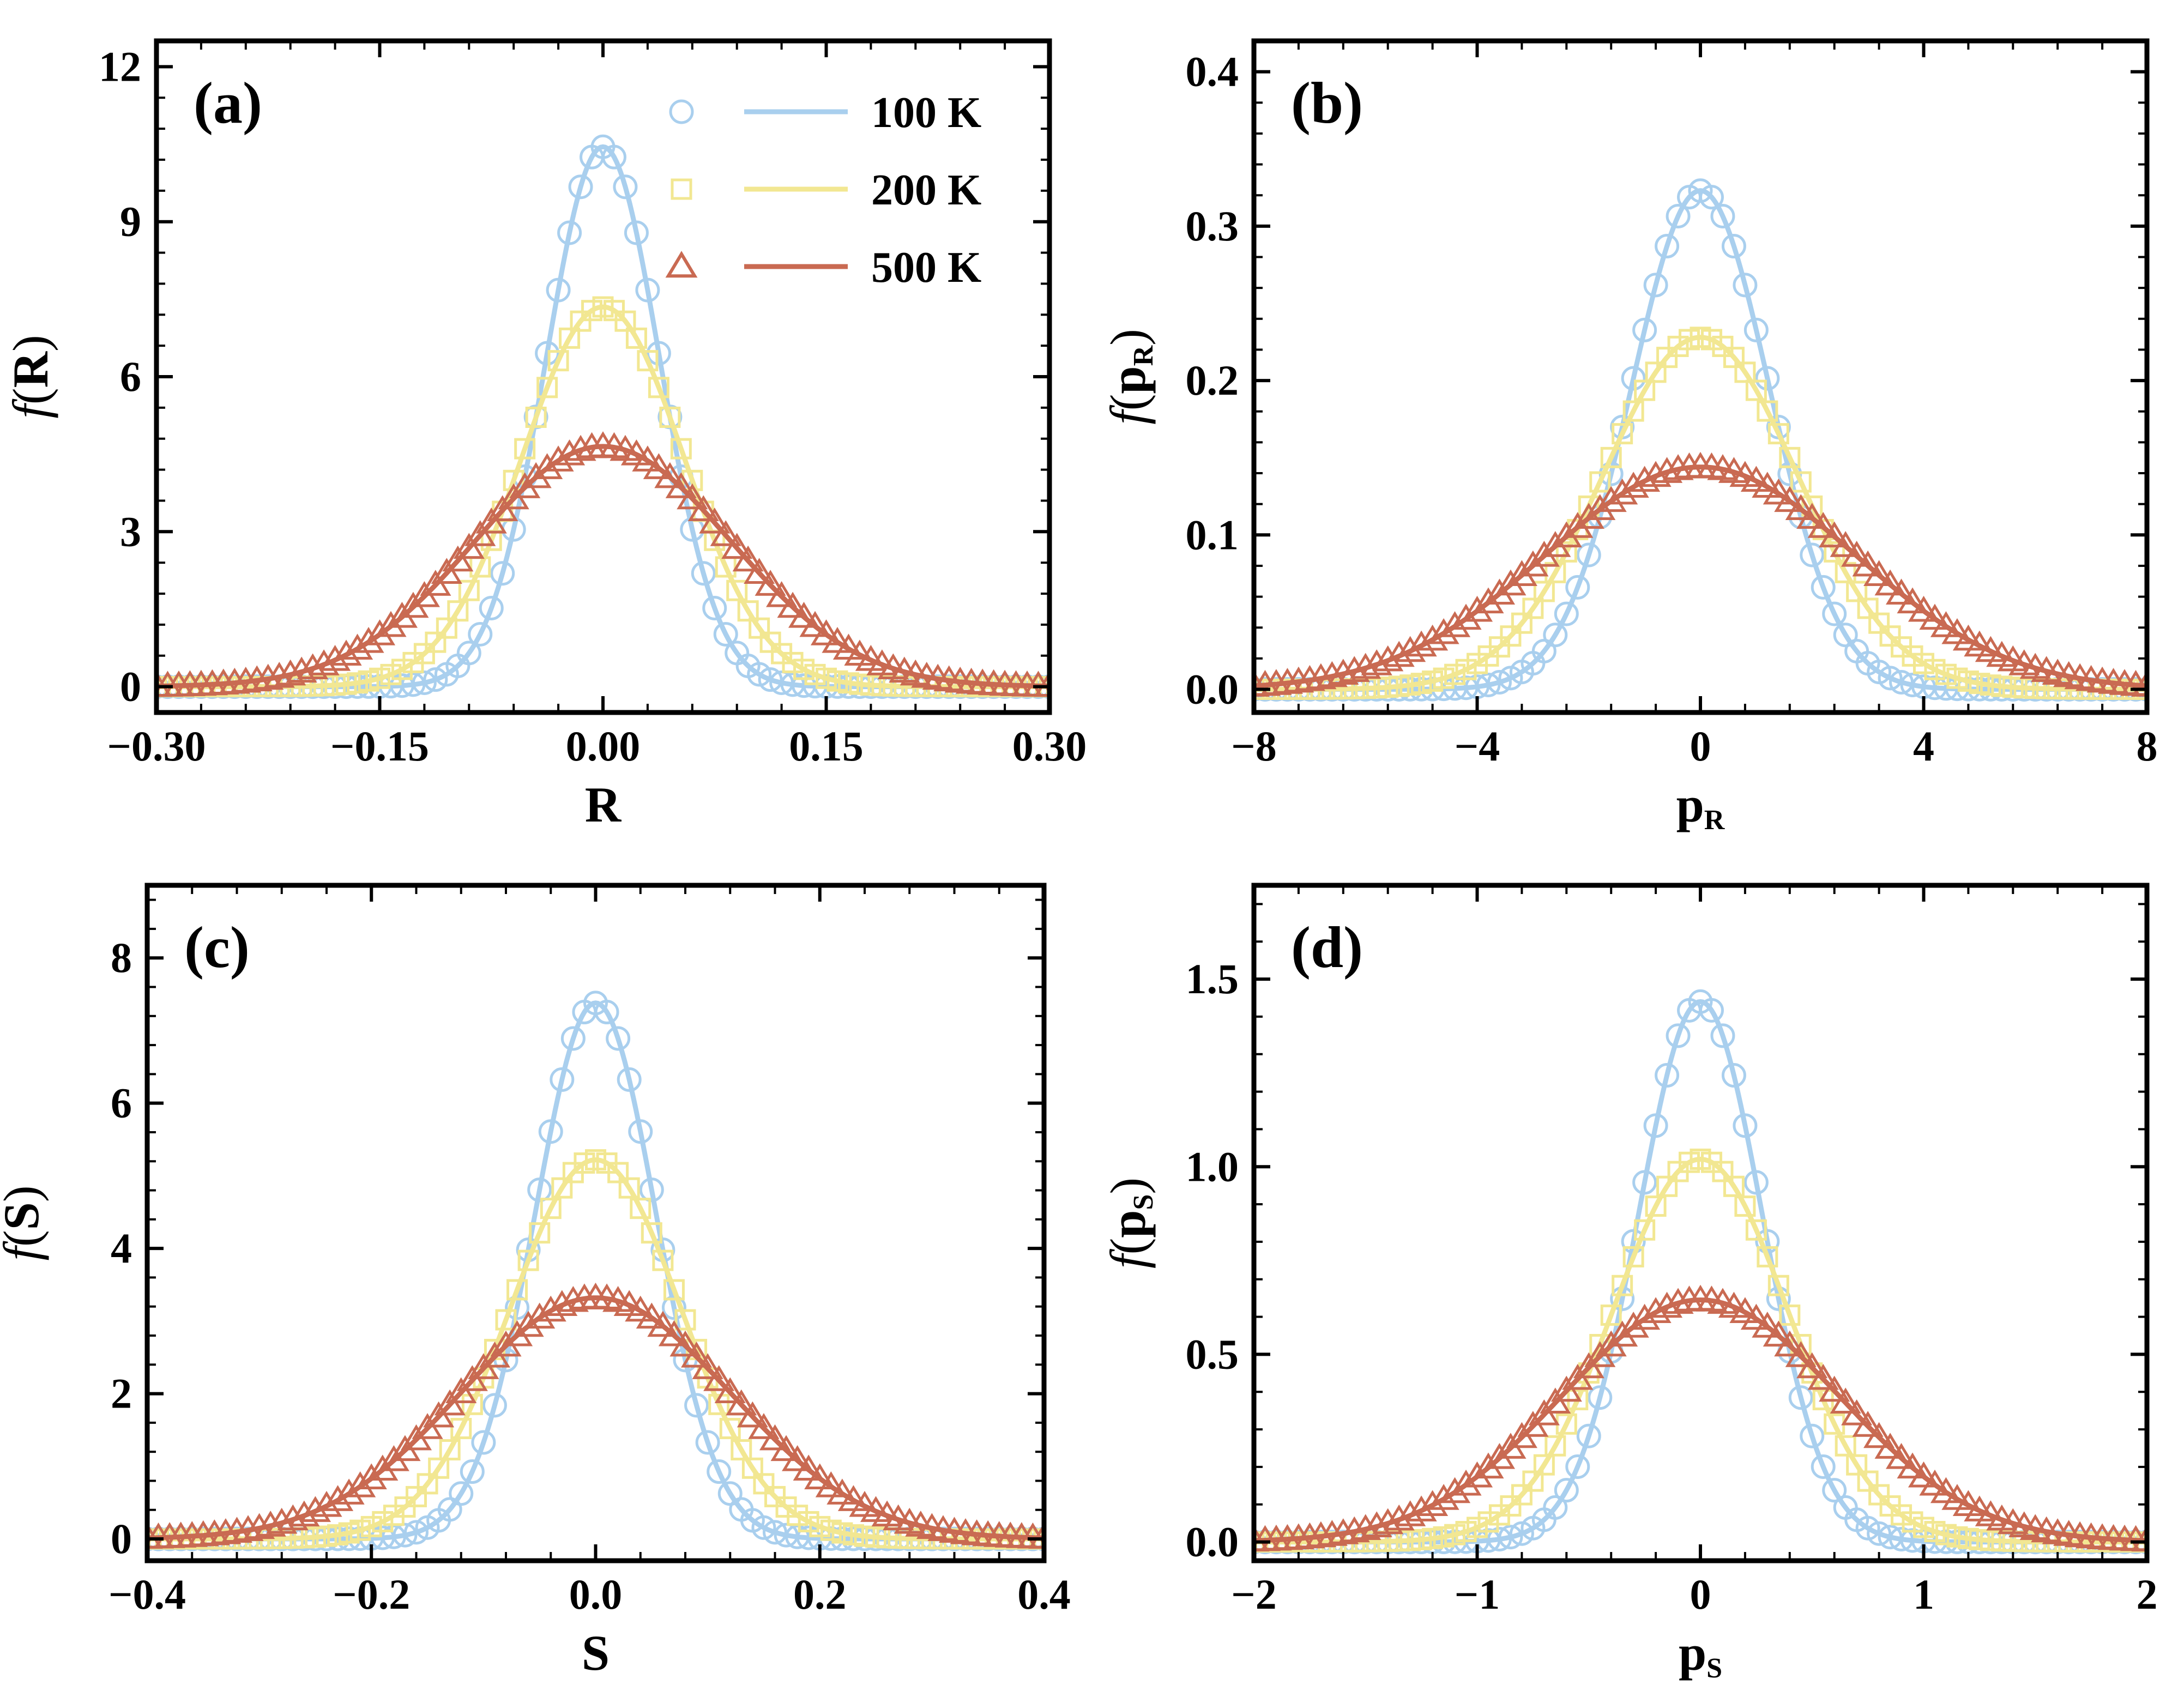  I want to click on plot-area, so click(602, 417).